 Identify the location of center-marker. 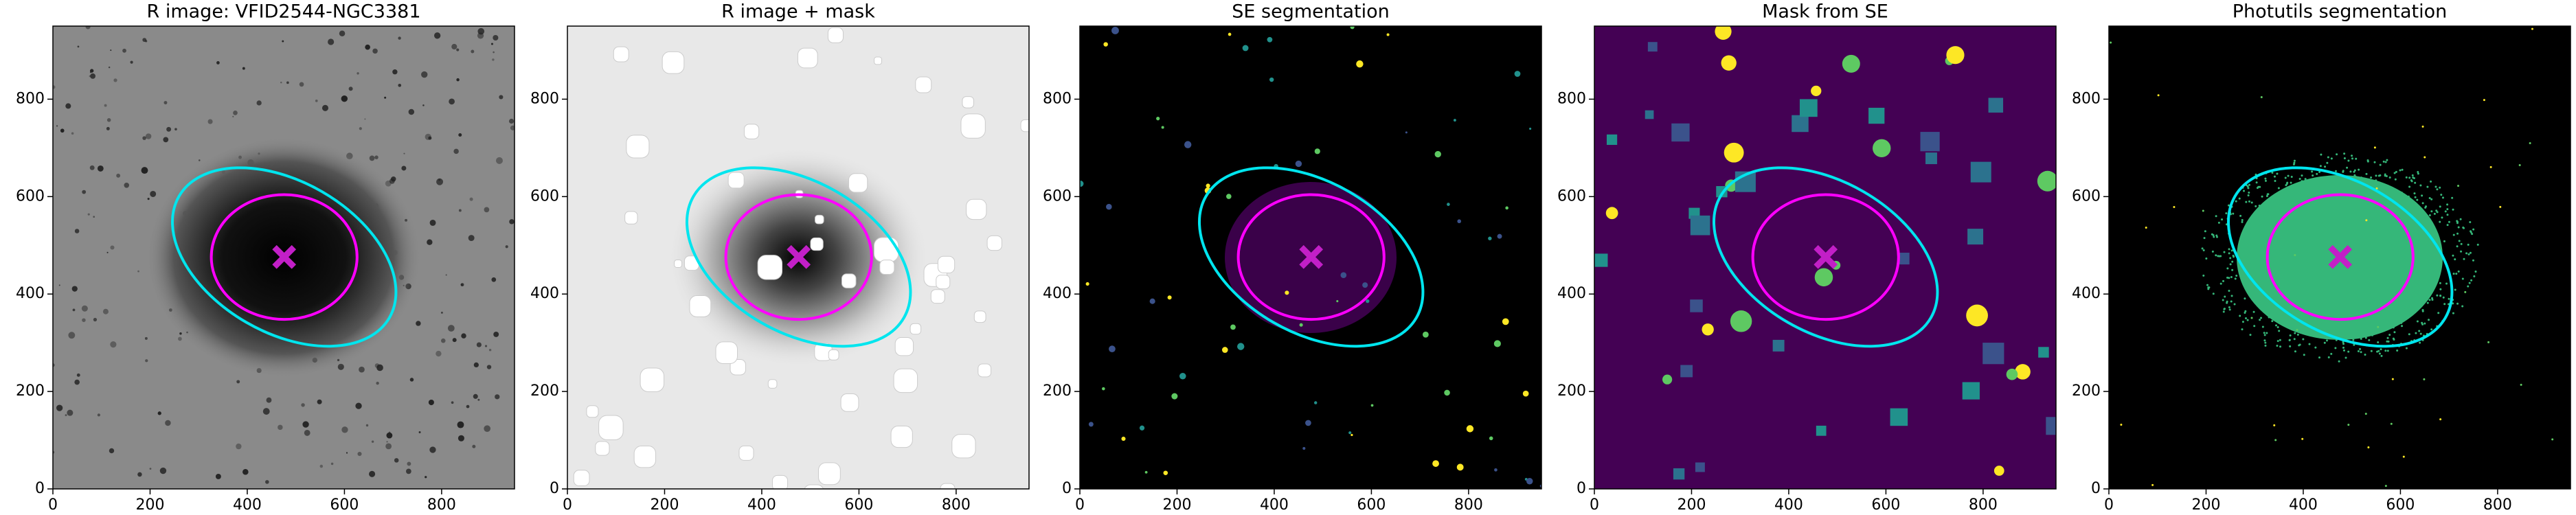
(284, 256).